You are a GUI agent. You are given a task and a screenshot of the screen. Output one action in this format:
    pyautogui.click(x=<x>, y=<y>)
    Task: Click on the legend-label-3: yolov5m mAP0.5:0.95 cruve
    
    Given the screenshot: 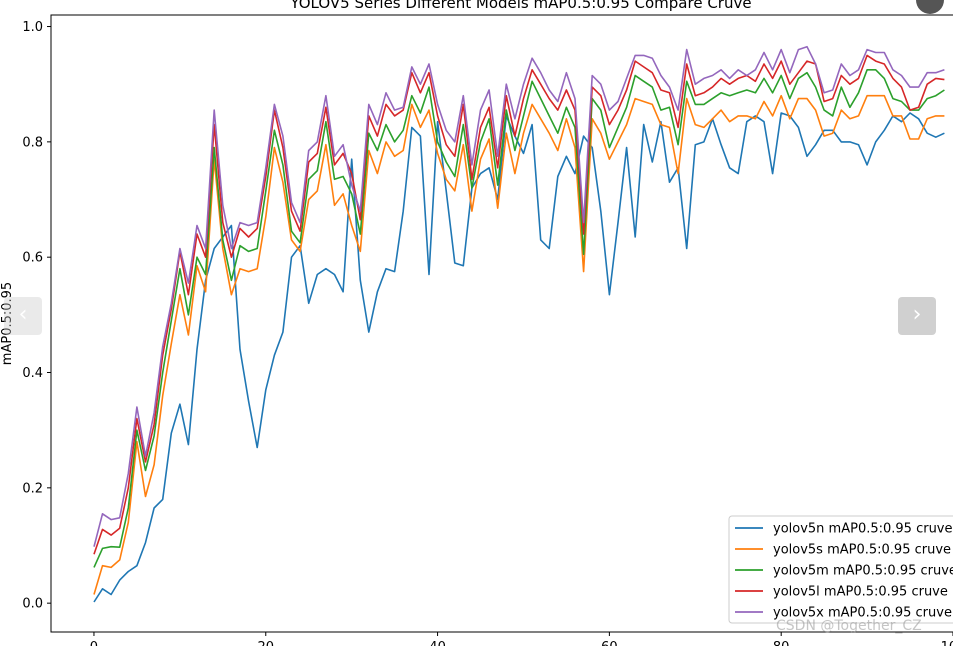 What is the action you would take?
    pyautogui.click(x=863, y=571)
    